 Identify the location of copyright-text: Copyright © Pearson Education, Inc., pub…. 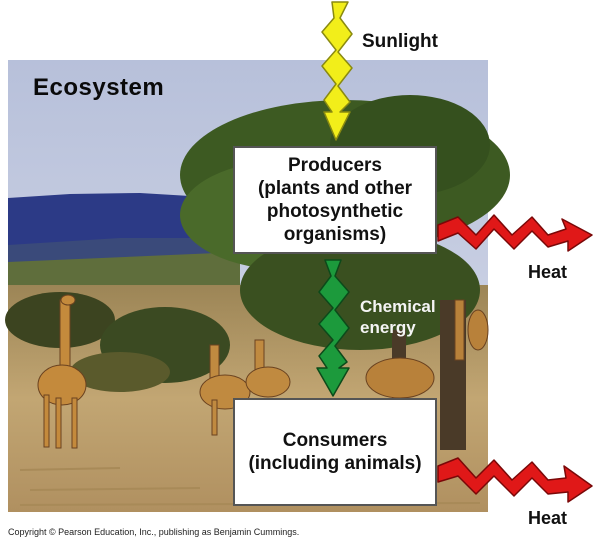
(154, 532).